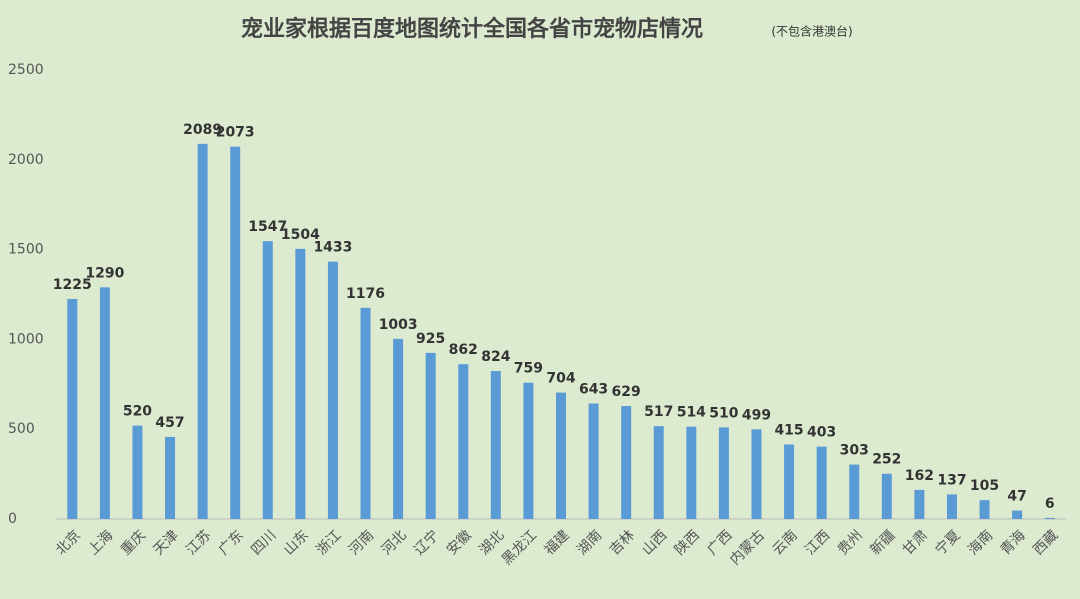  I want to click on value-label: 514, so click(691, 413).